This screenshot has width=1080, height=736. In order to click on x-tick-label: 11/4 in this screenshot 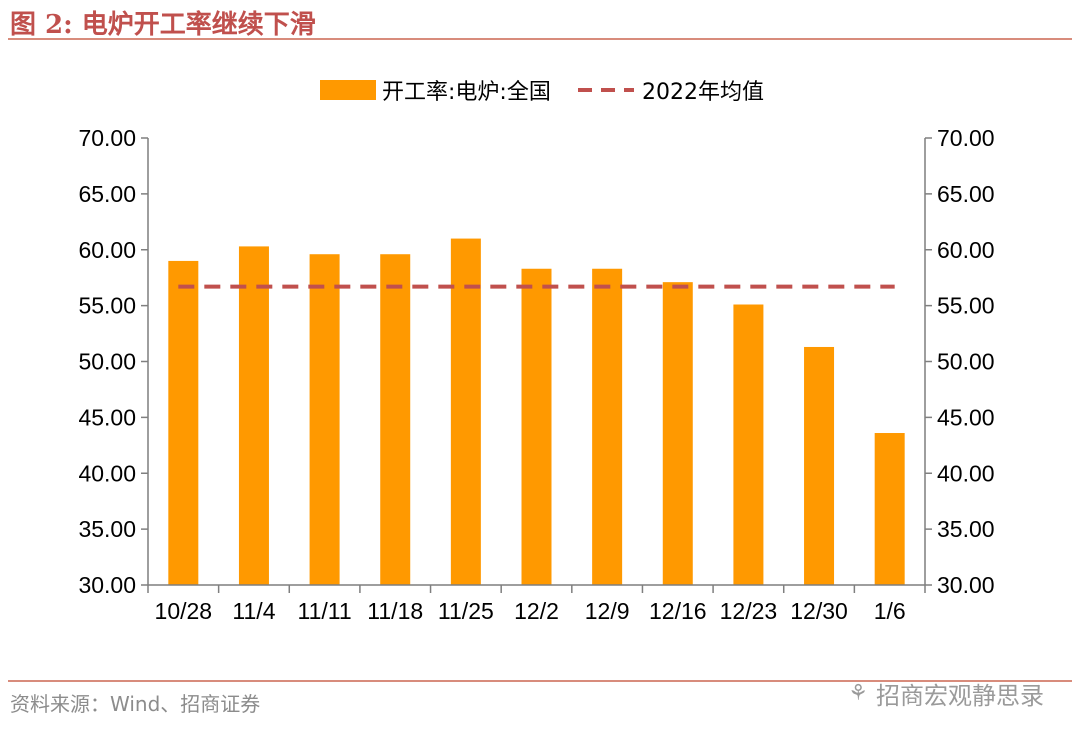, I will do `click(253, 611)`.